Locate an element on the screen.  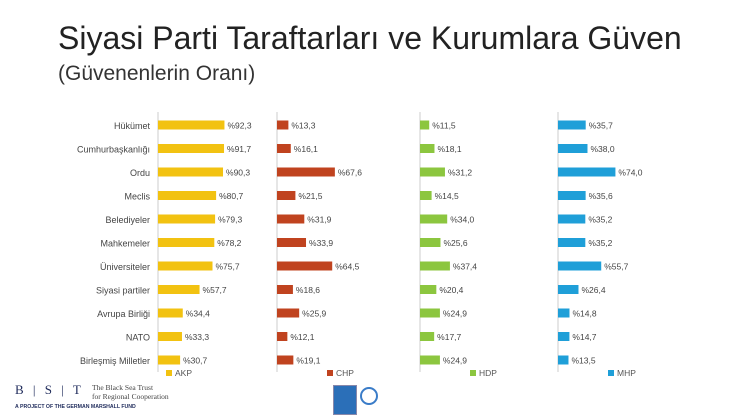
legend-label: AKP is located at coordinates (183, 373).